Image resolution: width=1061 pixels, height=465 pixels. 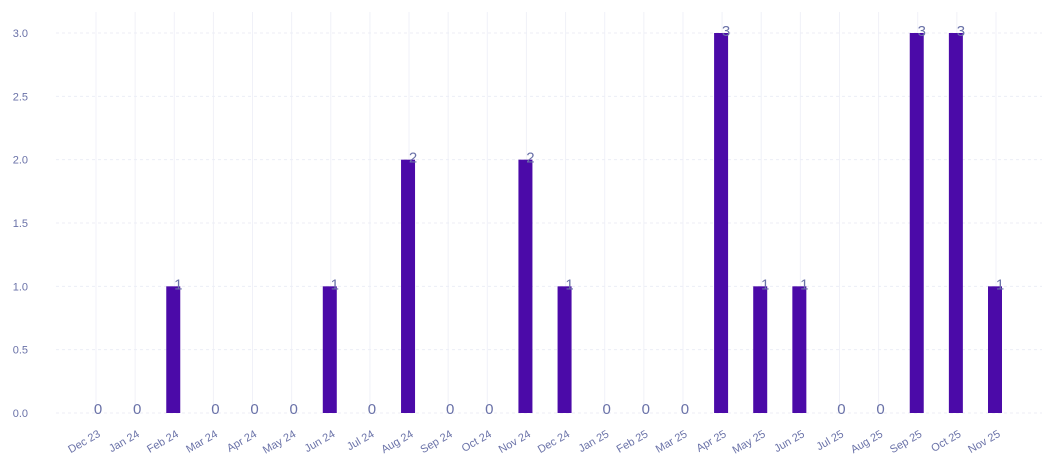 I want to click on x-tick-label: Nov 25, so click(x=984, y=442).